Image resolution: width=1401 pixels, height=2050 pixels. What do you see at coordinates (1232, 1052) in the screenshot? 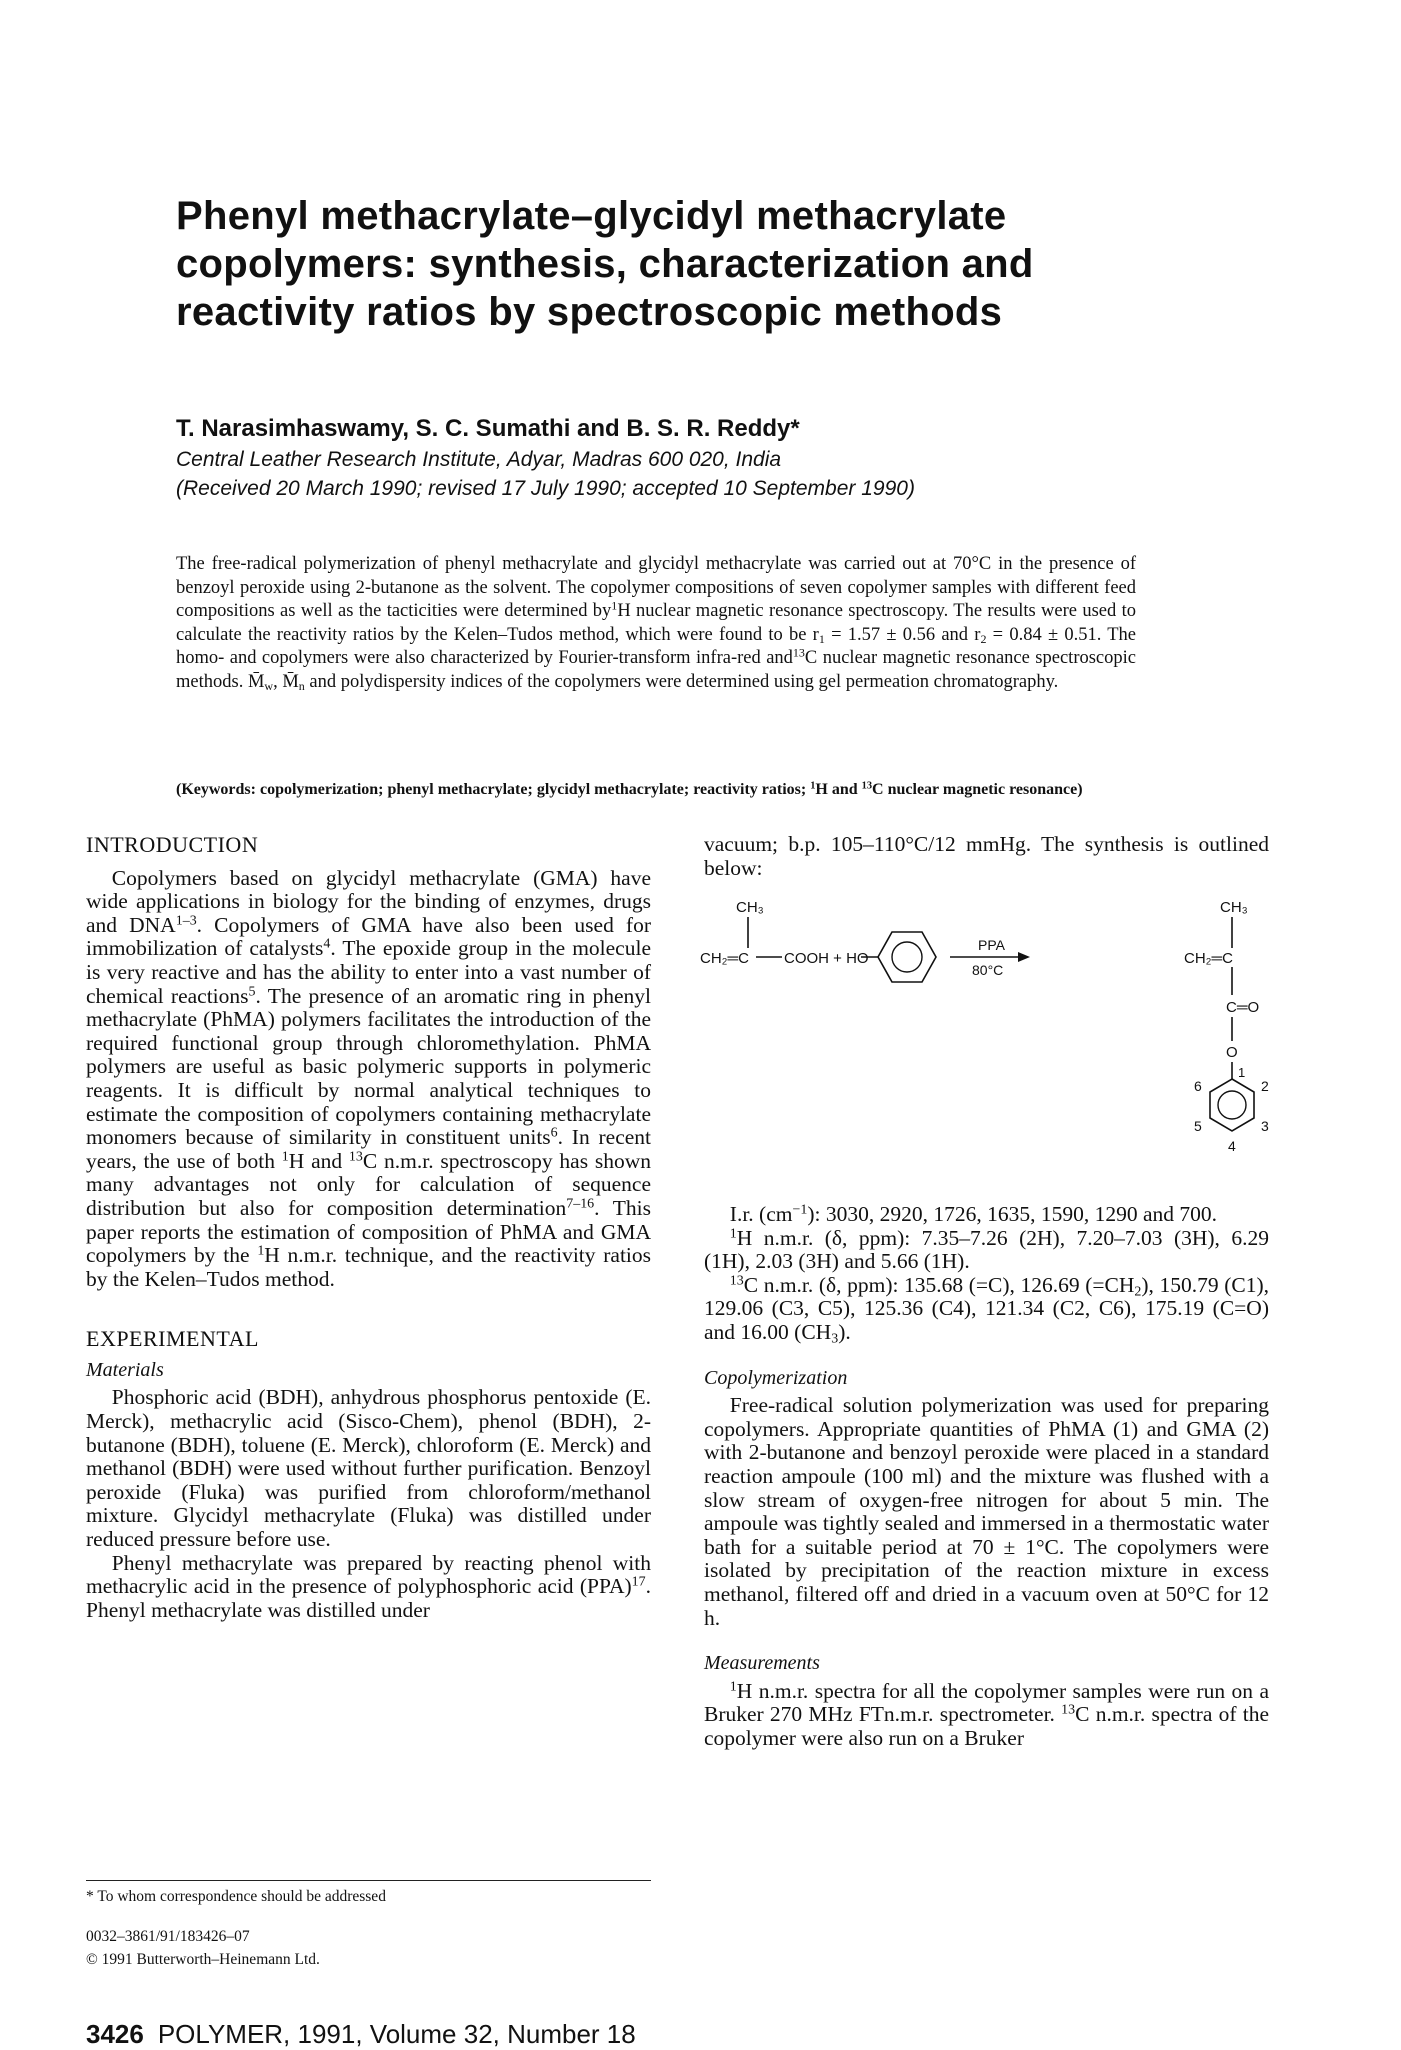
I see `scheme-oxygen: O` at bounding box center [1232, 1052].